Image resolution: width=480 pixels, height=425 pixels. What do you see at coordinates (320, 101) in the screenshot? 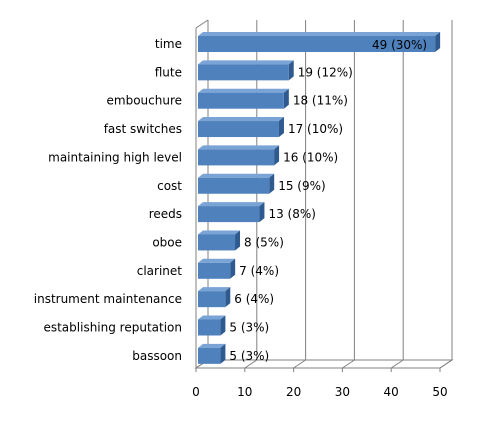
I see `data-label: 18 (11%)` at bounding box center [320, 101].